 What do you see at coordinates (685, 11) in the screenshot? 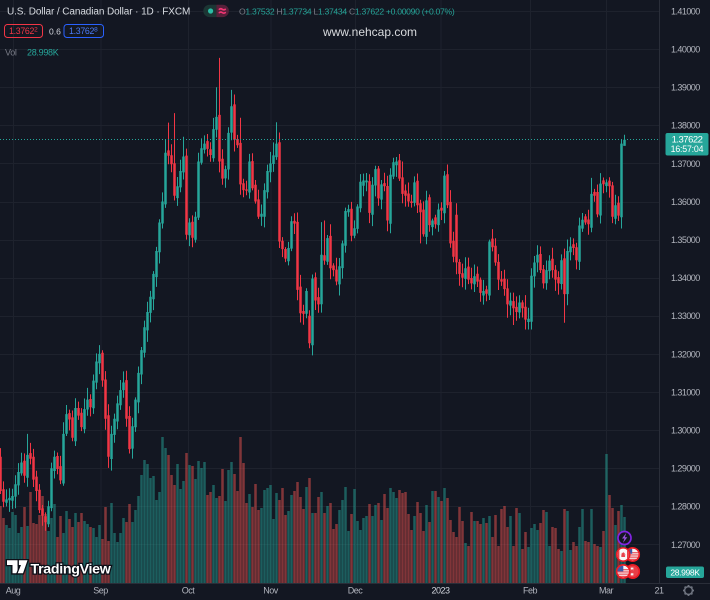
I see `svg-text: 1.41000` at bounding box center [685, 11].